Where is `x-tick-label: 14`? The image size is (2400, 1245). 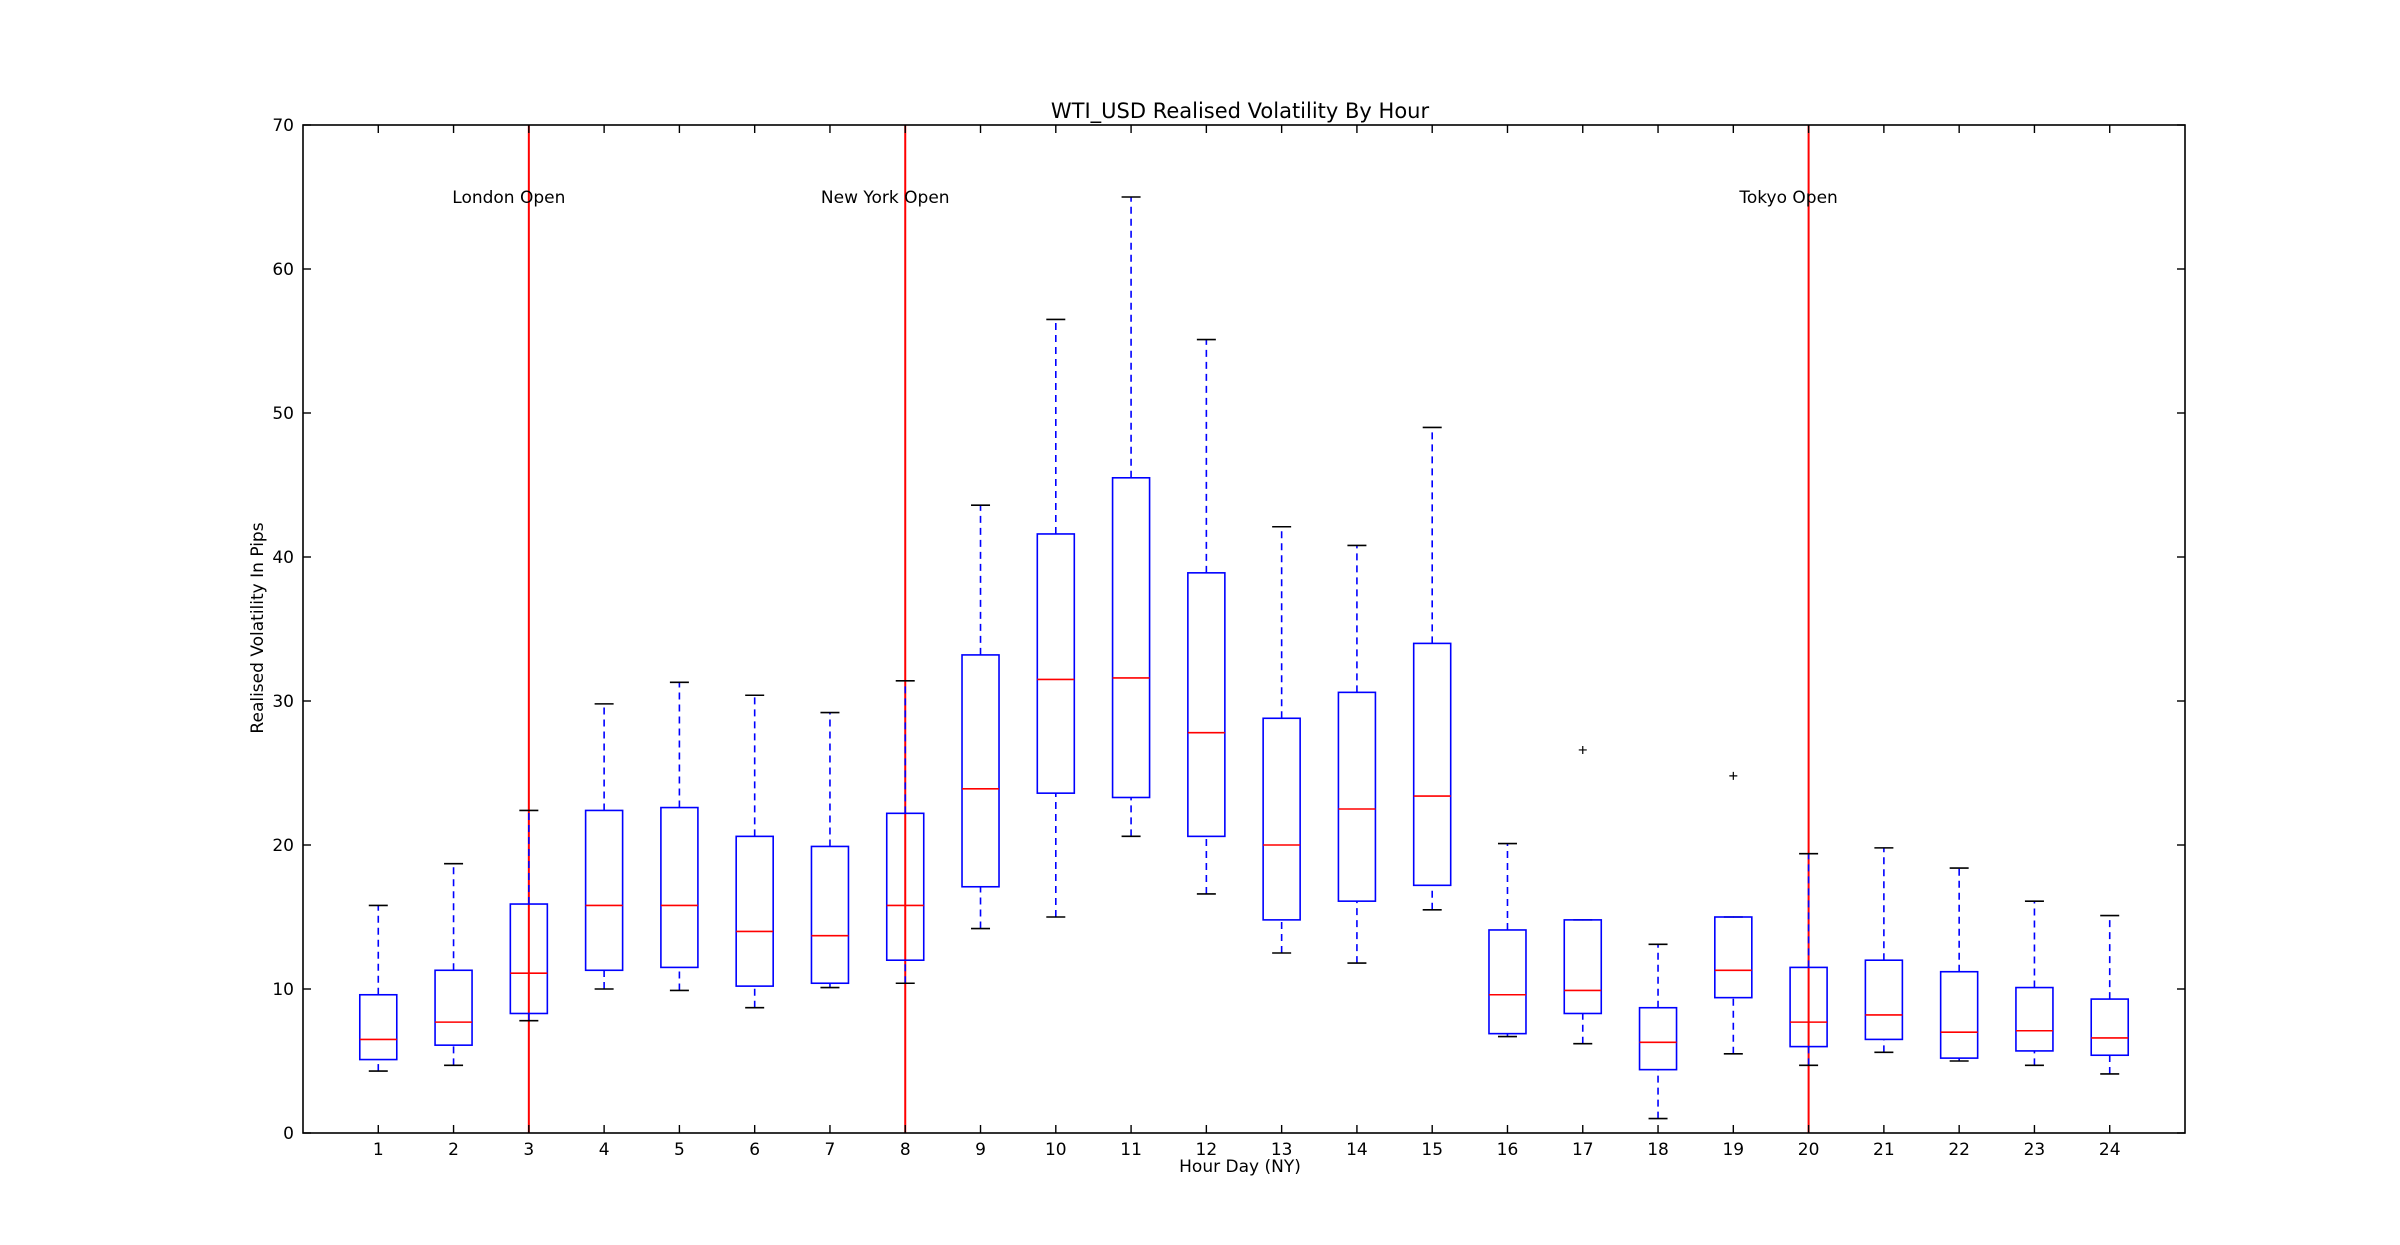 x-tick-label: 14 is located at coordinates (1357, 1150).